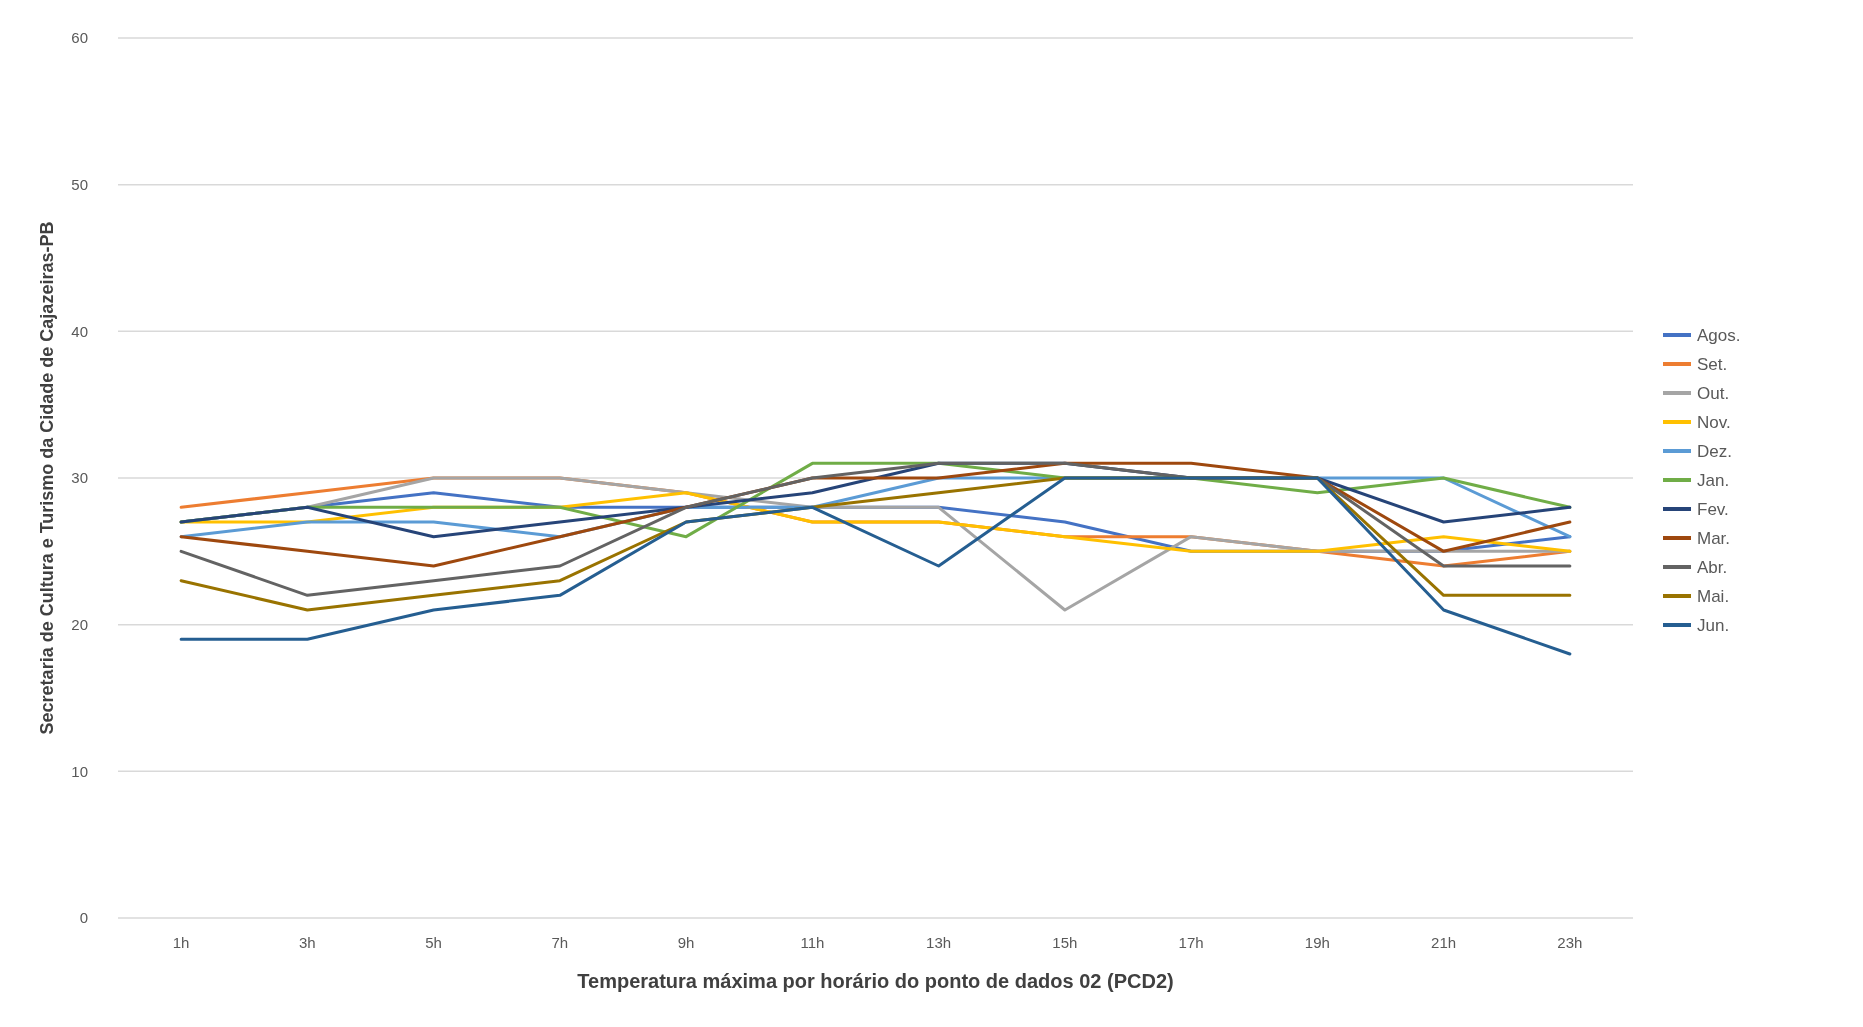 This screenshot has width=1863, height=1027. Describe the element at coordinates (79, 184) in the screenshot. I see `y-tick-label: 50` at that location.